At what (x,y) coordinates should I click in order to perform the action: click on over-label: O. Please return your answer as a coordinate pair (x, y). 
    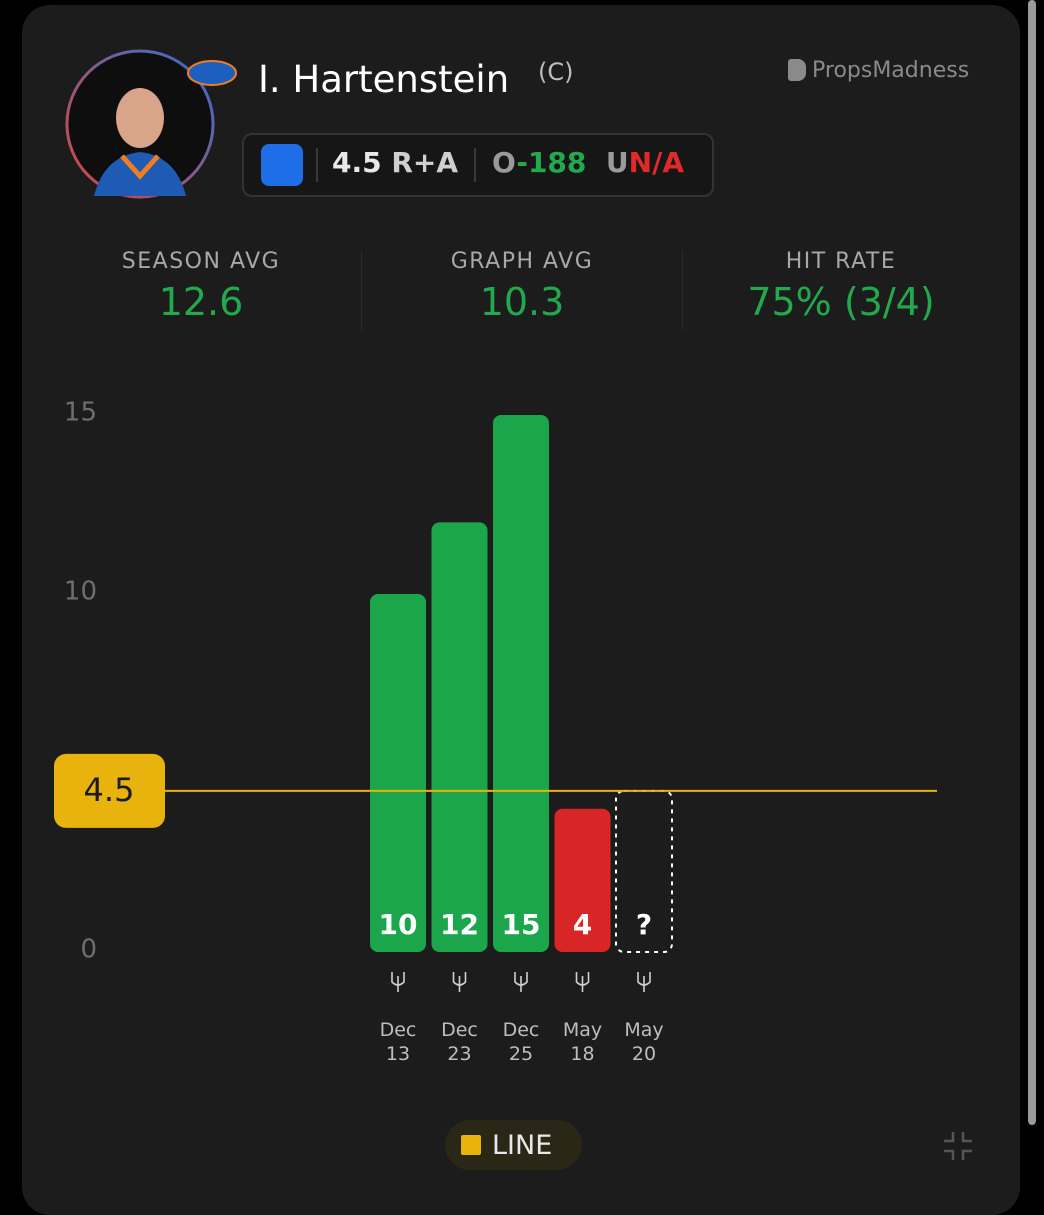
    Looking at the image, I should click on (504, 162).